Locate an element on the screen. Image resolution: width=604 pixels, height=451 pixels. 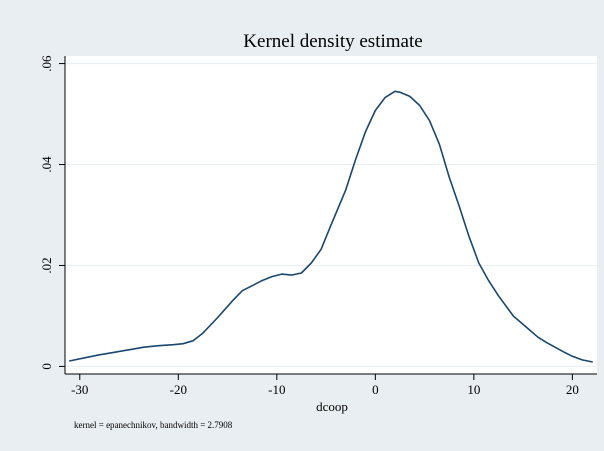
x-tick-label: -30 is located at coordinates (79, 389).